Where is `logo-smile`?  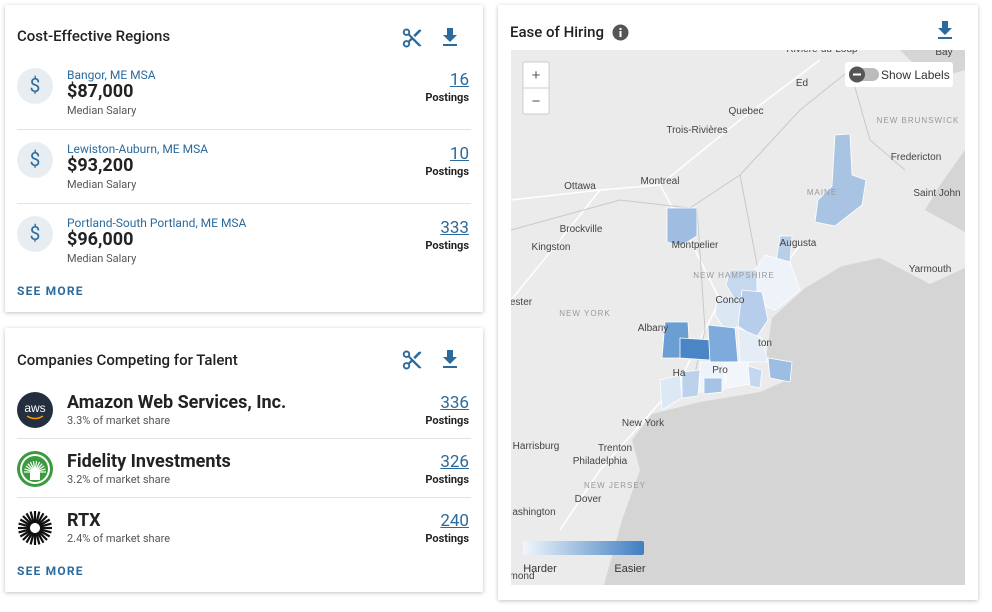 logo-smile is located at coordinates (35, 417).